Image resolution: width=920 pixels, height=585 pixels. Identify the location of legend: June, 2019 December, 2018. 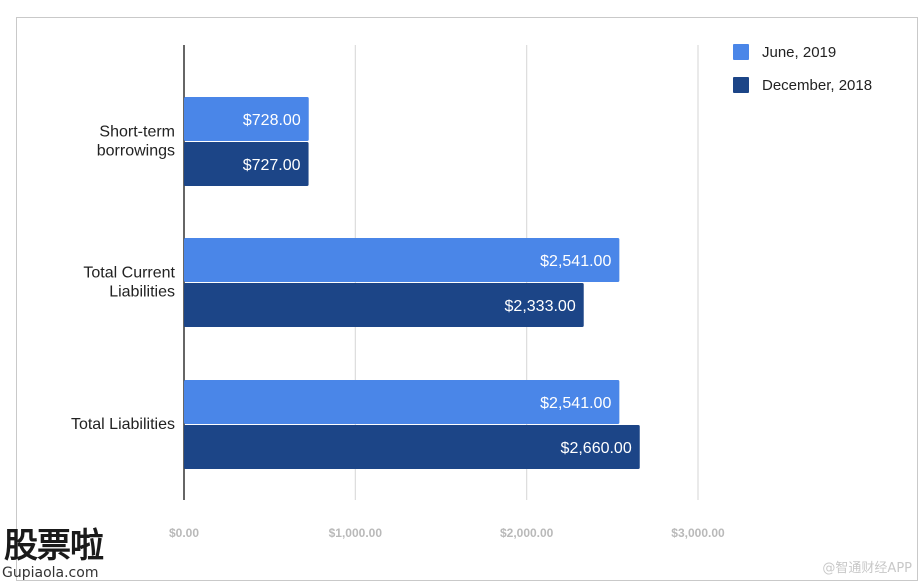
(802, 69).